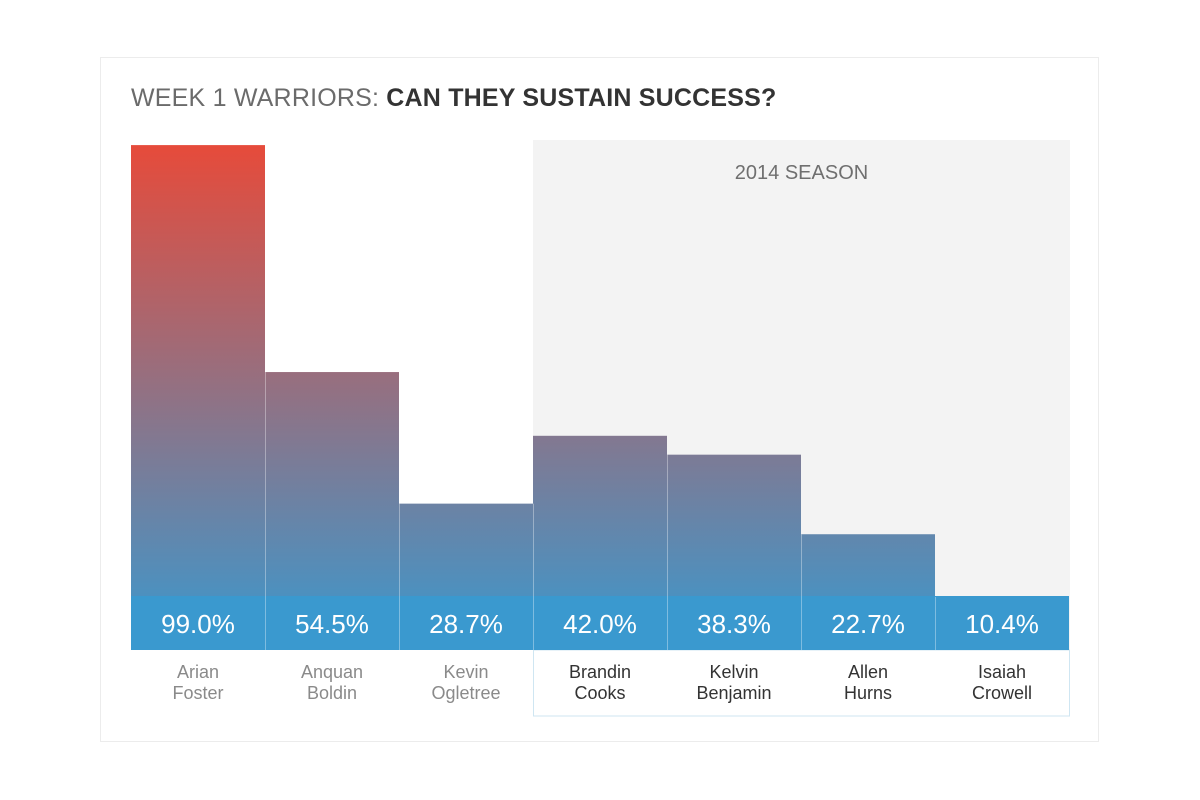 This screenshot has height=800, width=1200. I want to click on category-label-6-line-0: Isaiah, so click(1002, 672).